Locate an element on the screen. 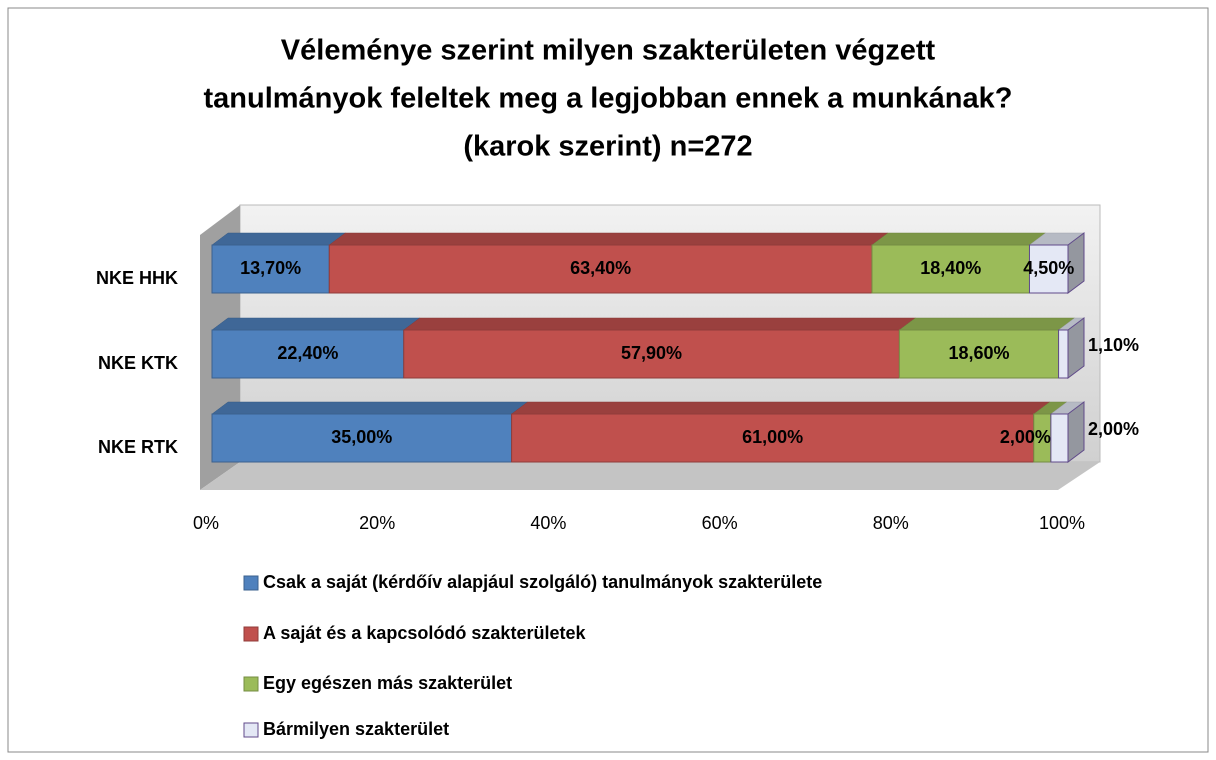 This screenshot has width=1216, height=760. data-label: 35,00% is located at coordinates (361, 437).